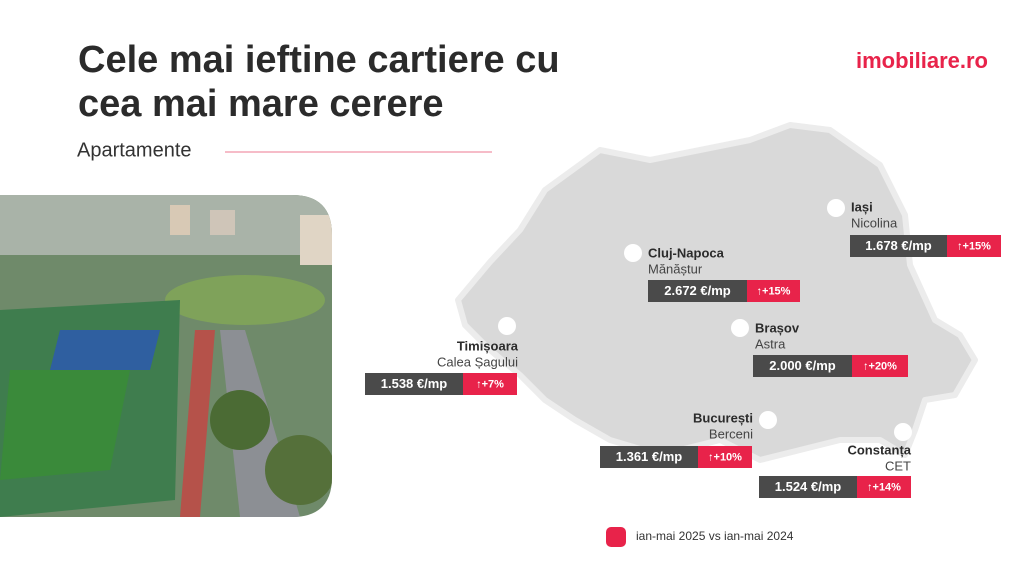 Image resolution: width=1024 pixels, height=576 pixels. I want to click on price: 1.524 €/mp, so click(808, 486).